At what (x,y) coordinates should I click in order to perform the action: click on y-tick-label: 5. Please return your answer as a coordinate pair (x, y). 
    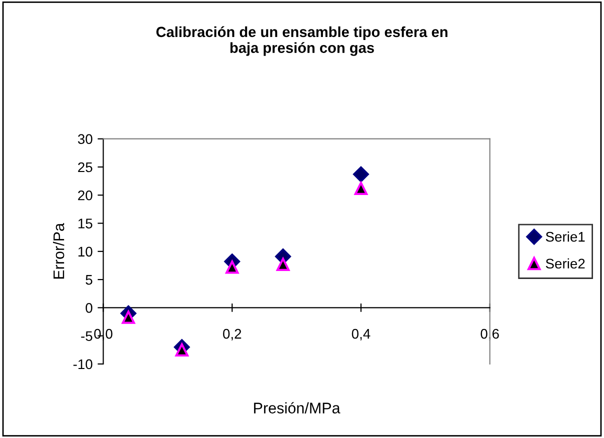
    Looking at the image, I should click on (89, 280).